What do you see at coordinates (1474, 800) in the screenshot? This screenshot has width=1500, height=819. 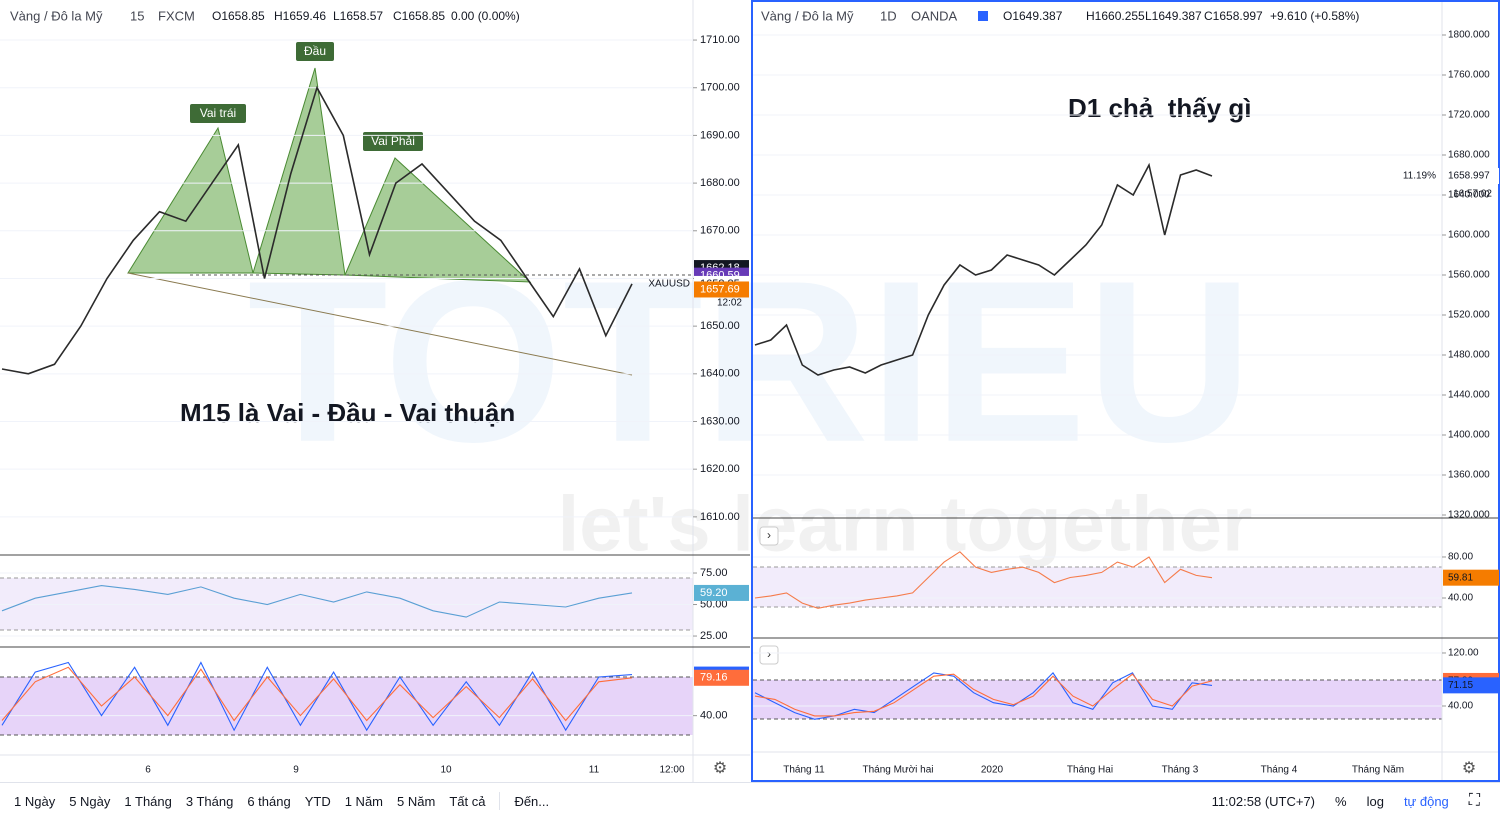 I see `fullscreen-button: ⛶` at bounding box center [1474, 800].